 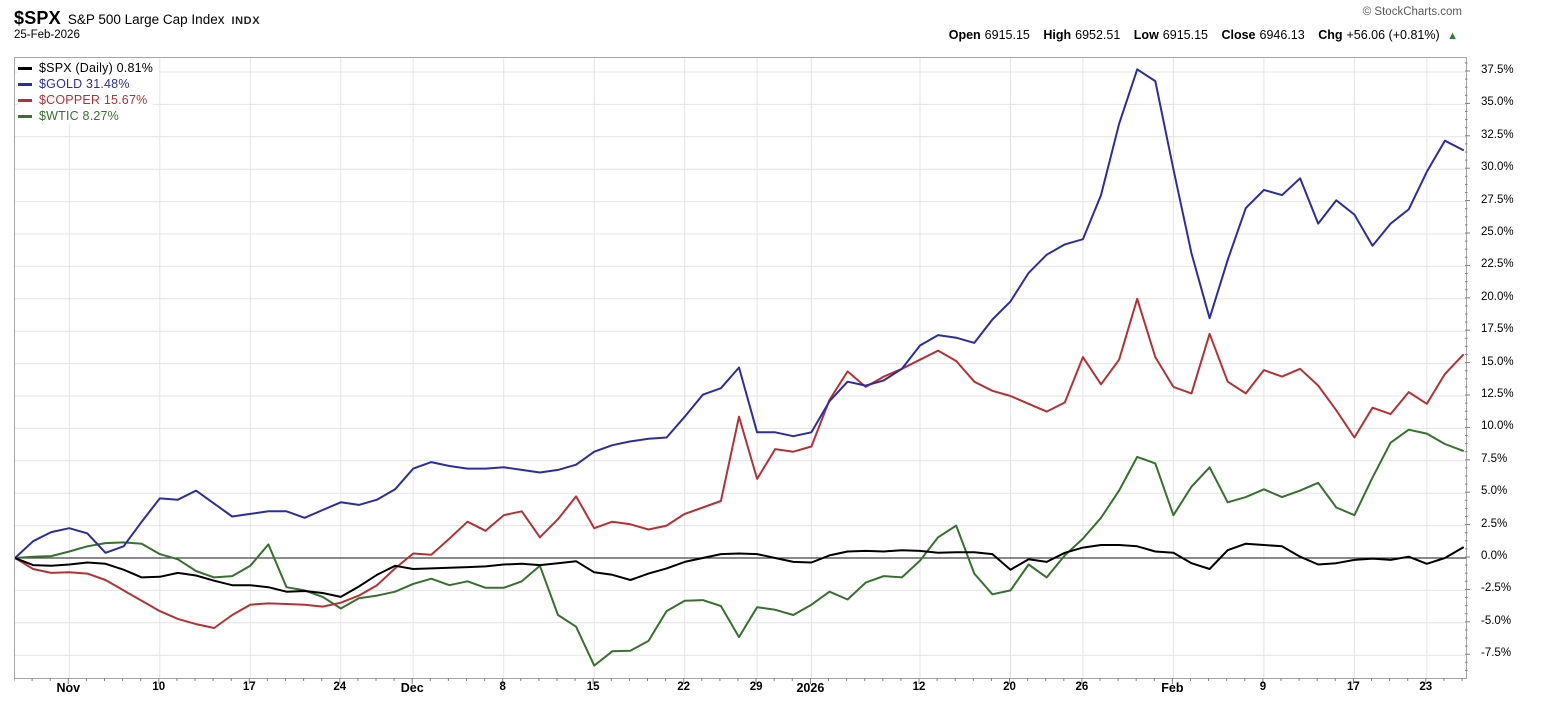 What do you see at coordinates (1496, 653) in the screenshot?
I see `y-axis-label: -7.5%` at bounding box center [1496, 653].